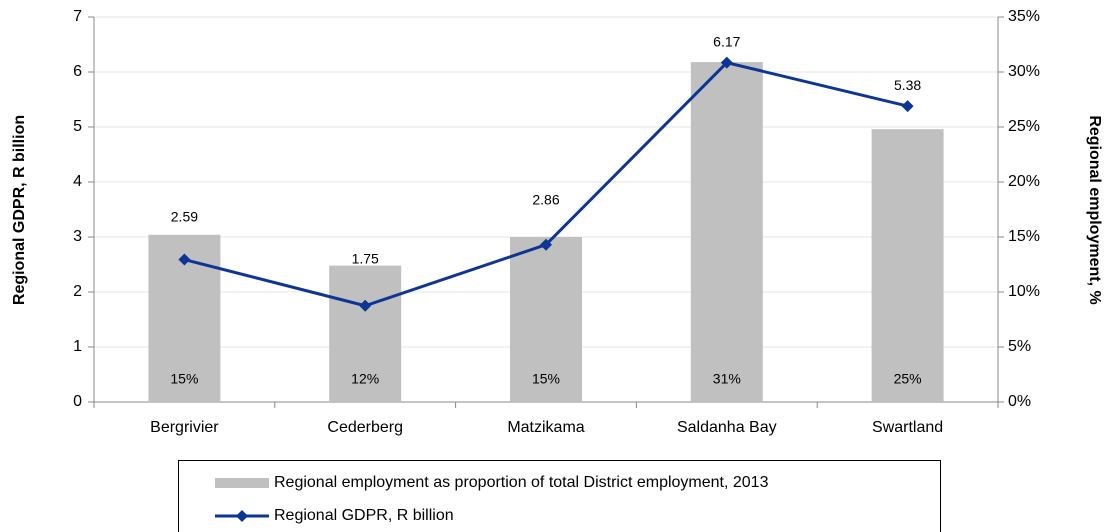  What do you see at coordinates (907, 85) in the screenshot?
I see `line-value-label: 5.38` at bounding box center [907, 85].